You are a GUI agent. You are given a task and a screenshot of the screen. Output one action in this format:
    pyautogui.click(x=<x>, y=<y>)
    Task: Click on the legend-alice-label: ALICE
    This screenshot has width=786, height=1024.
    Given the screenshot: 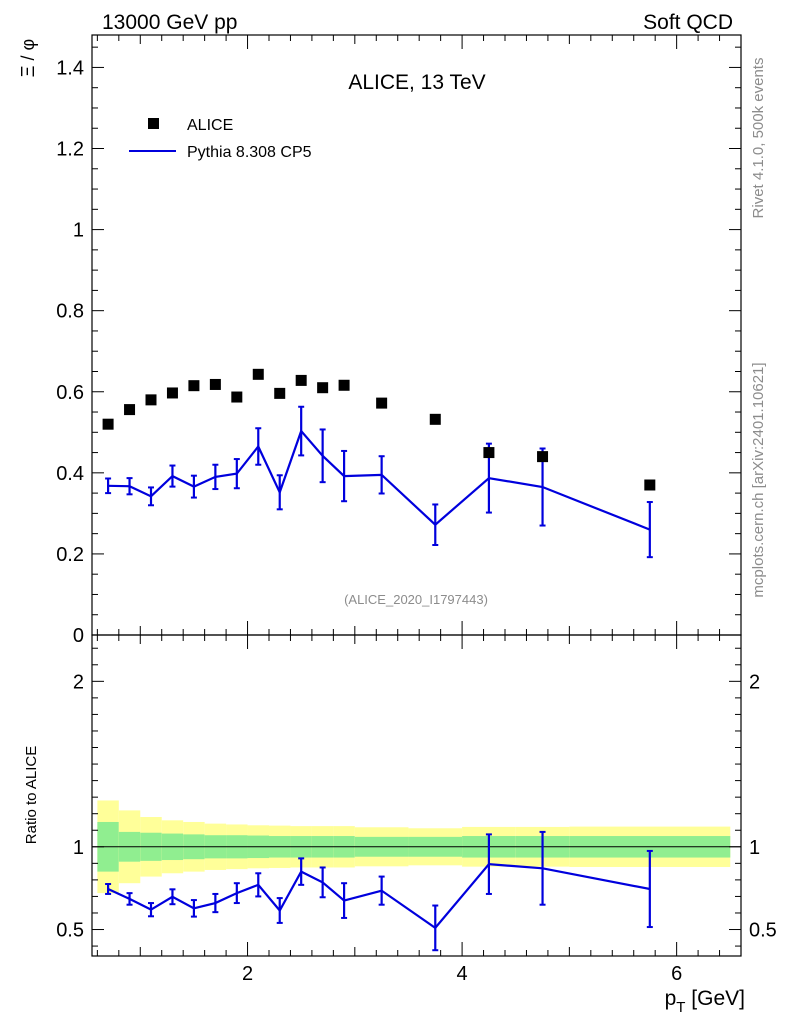 What is the action you would take?
    pyautogui.click(x=210, y=125)
    